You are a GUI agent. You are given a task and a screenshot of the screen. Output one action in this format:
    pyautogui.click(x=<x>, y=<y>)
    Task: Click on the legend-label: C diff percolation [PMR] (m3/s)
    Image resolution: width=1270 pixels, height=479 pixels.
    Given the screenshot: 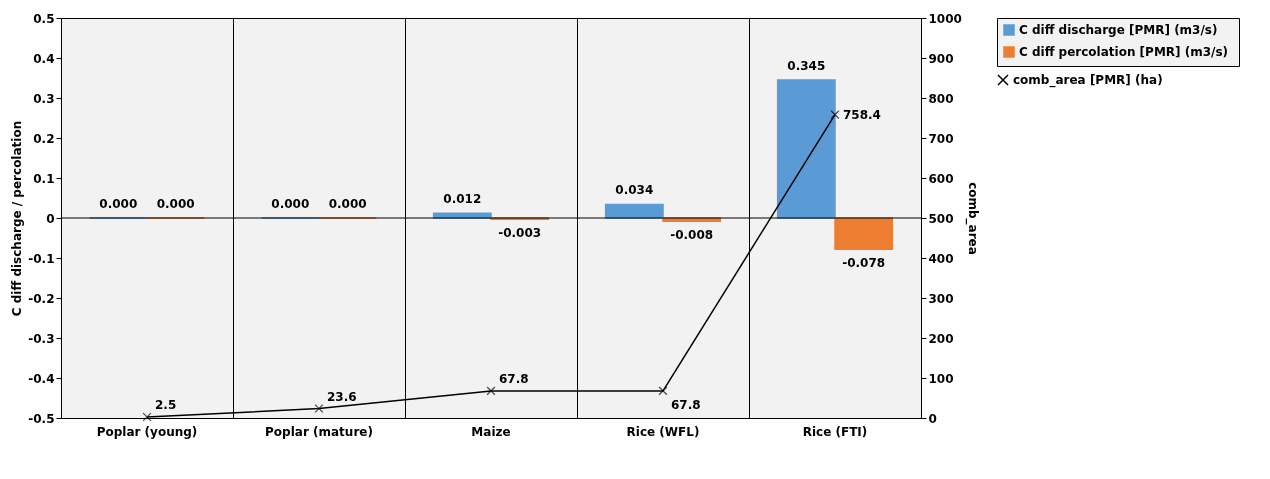 What is the action you would take?
    pyautogui.click(x=1124, y=52)
    